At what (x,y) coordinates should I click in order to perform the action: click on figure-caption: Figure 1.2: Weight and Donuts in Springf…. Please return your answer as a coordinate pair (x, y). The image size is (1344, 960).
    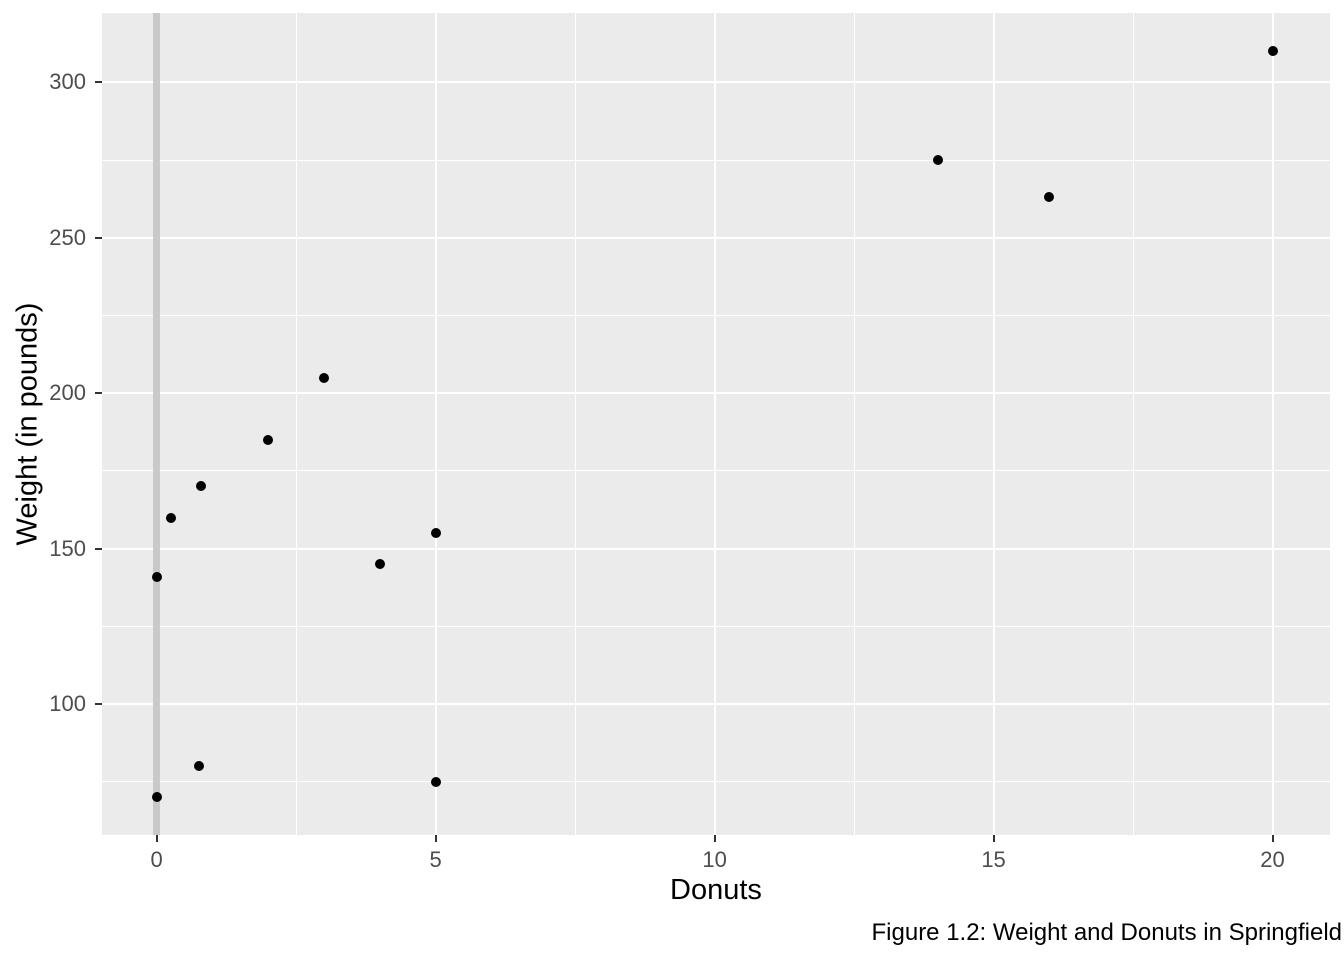
    Looking at the image, I should click on (1107, 932).